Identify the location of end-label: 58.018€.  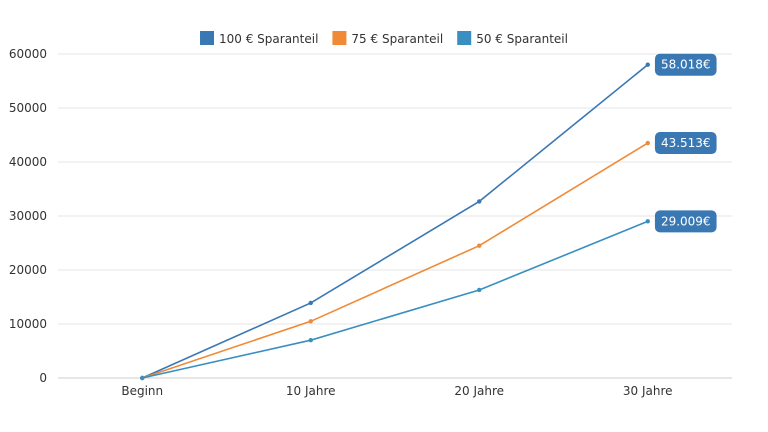
(685, 64).